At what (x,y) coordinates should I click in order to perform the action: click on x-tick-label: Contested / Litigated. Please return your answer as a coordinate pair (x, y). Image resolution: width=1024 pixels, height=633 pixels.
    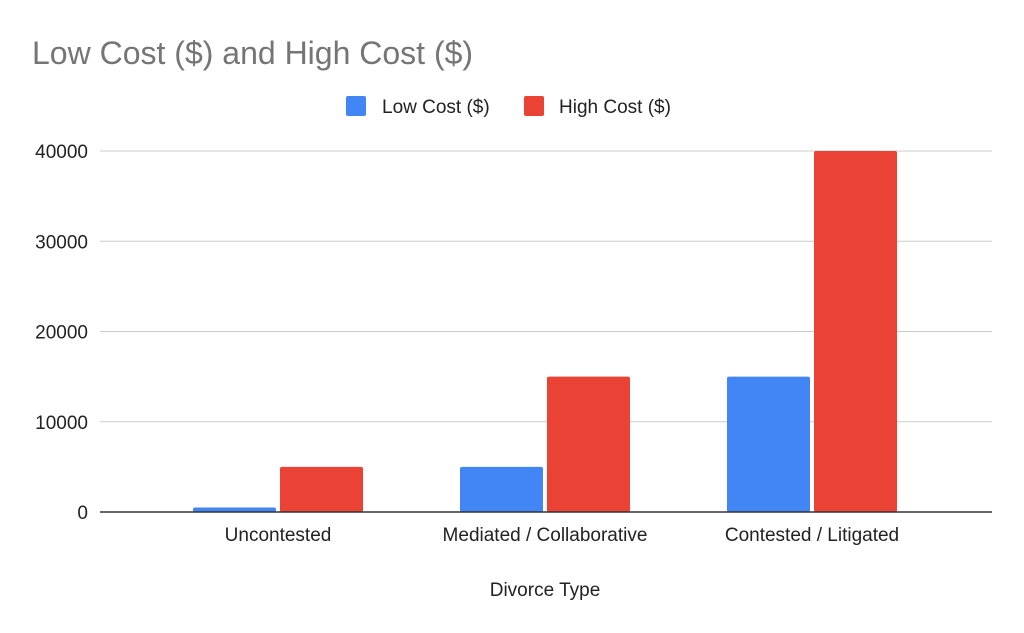
    Looking at the image, I should click on (812, 535).